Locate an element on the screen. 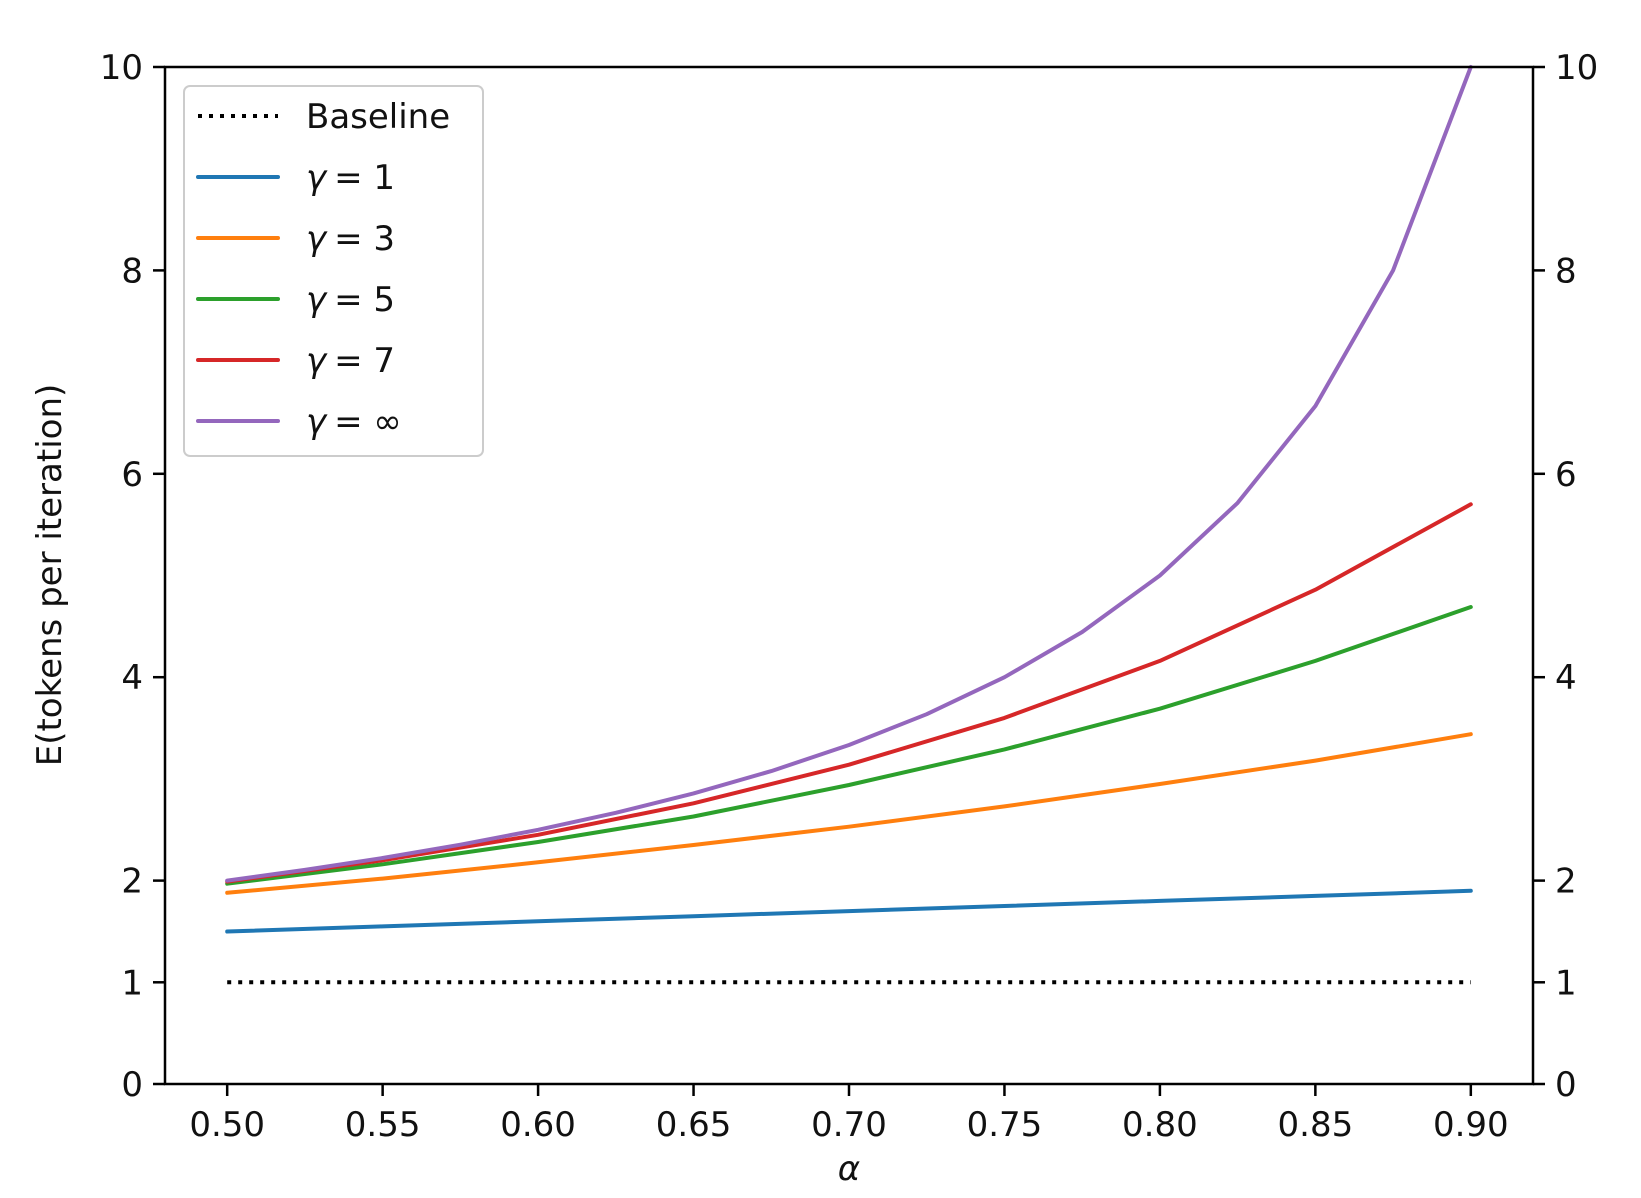  right-y-axis-ticks: 0 1 2 4 6 8 10 is located at coordinates (1565, 576).